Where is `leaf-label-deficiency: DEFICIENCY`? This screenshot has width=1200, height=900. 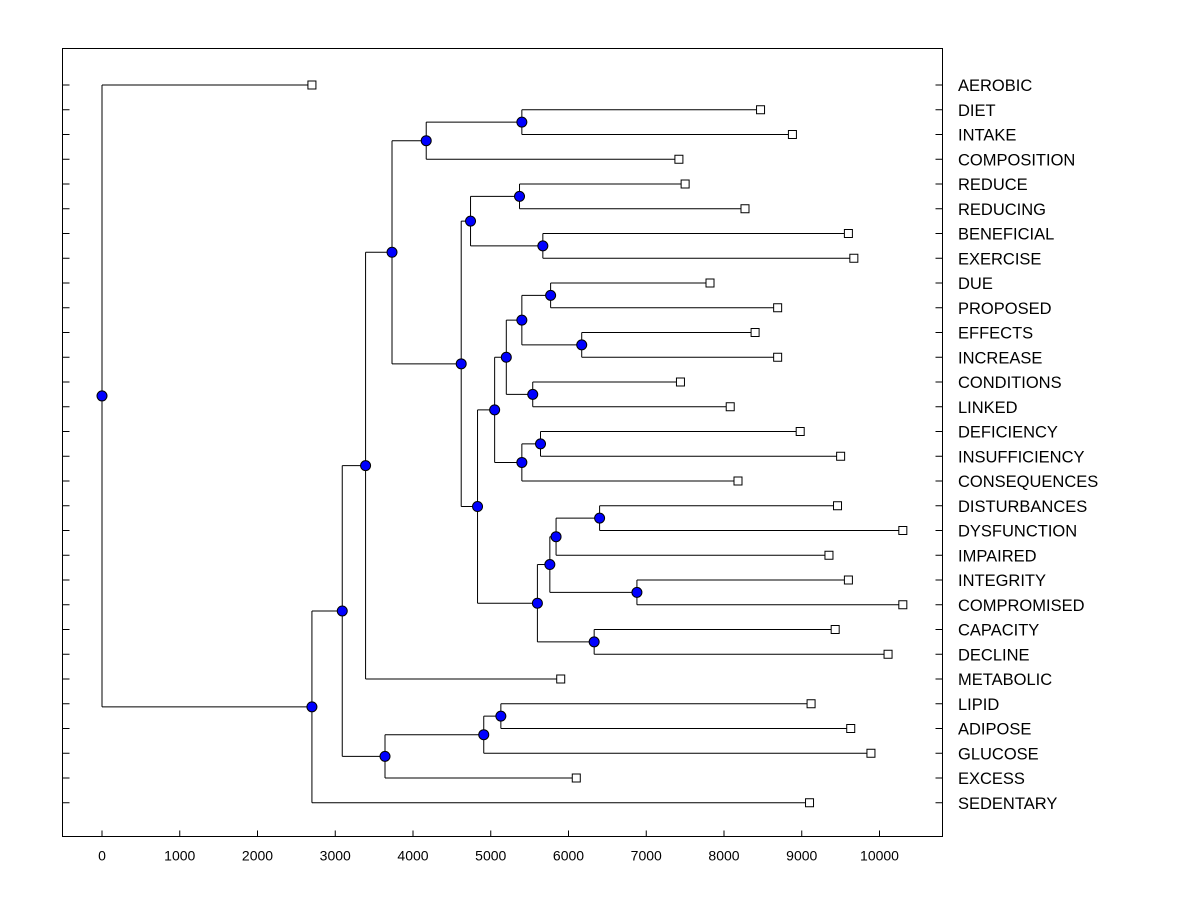
leaf-label-deficiency: DEFICIENCY is located at coordinates (1008, 433).